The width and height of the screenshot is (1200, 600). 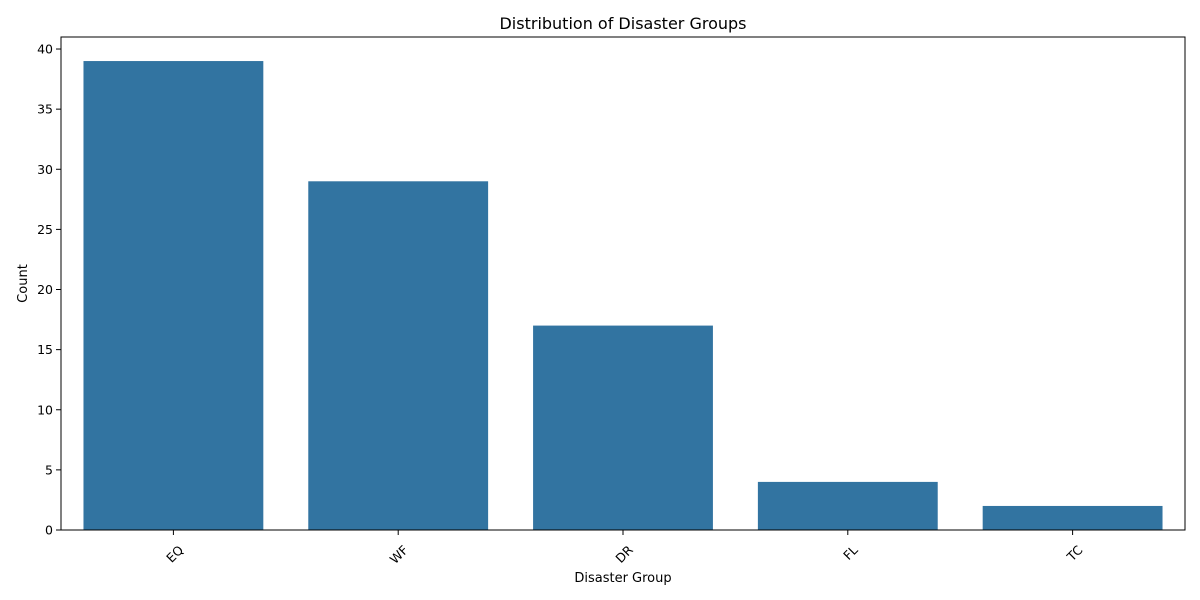 What do you see at coordinates (49, 469) in the screenshot?
I see `y-tick-label: 5` at bounding box center [49, 469].